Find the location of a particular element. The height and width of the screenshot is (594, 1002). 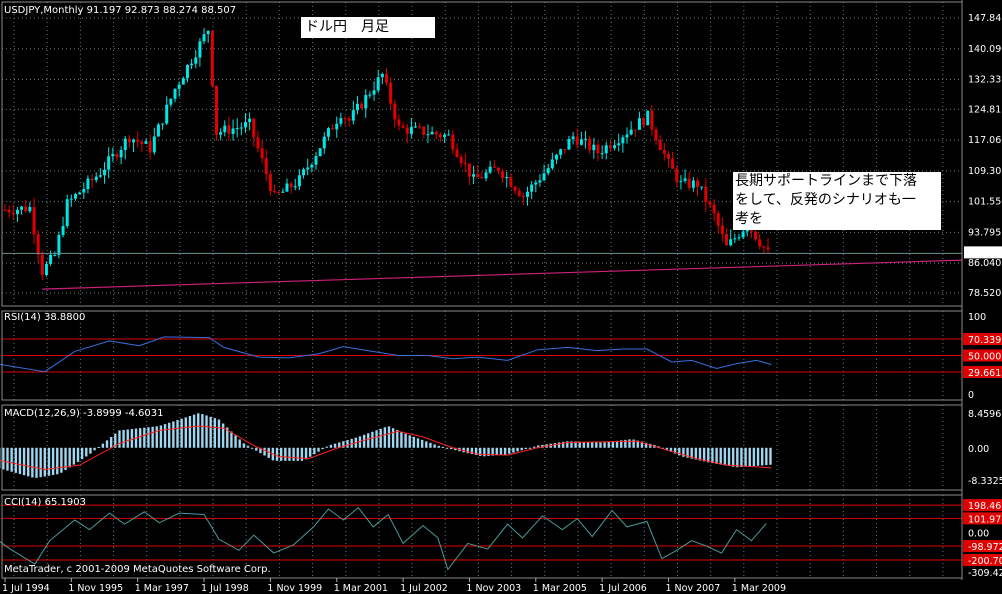

price-axis-label: 109.305 is located at coordinates (985, 171).